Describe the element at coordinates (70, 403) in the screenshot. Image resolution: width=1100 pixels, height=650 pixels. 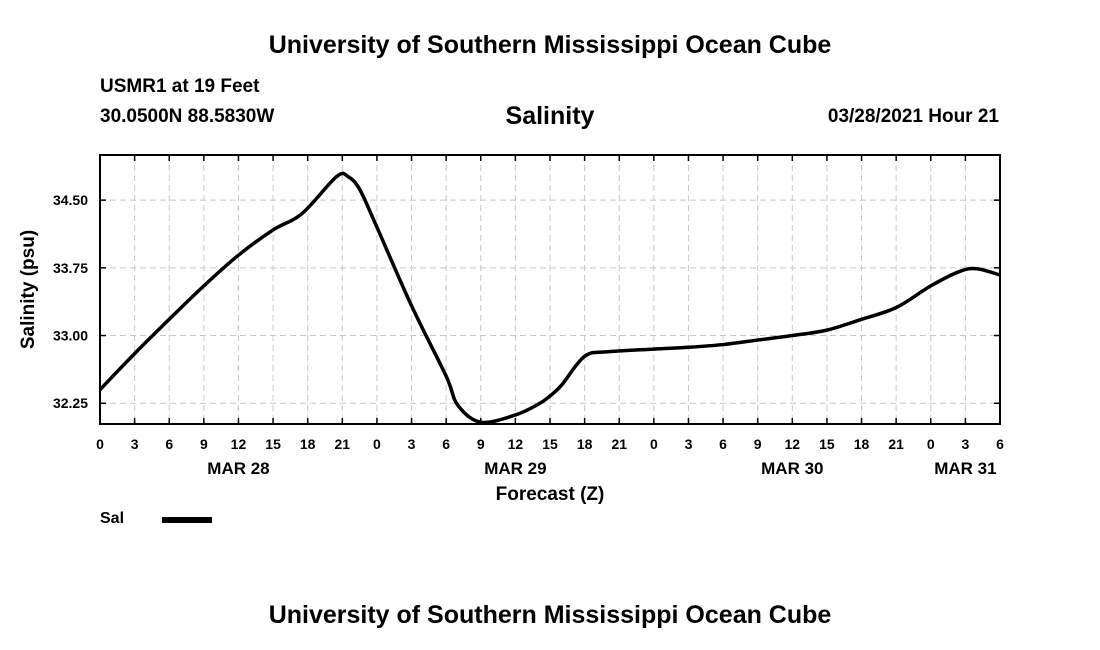
I see `y-tick-label: 32.25` at that location.